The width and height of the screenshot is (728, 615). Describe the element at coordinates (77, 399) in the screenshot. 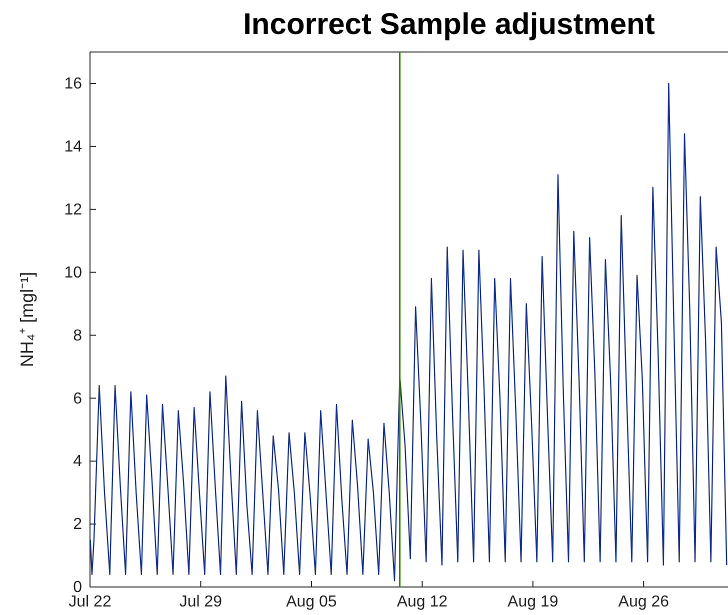

I see `y-tick-label: 6` at that location.